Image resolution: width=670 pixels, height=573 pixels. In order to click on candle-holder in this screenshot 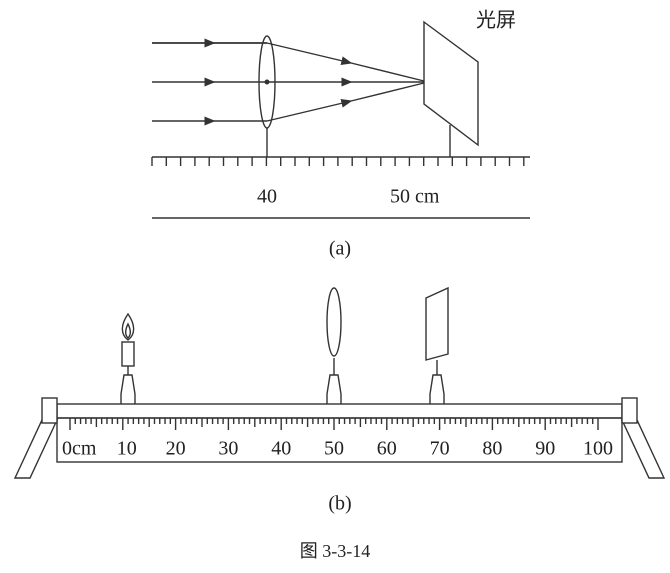, I will do `click(128, 389)`.